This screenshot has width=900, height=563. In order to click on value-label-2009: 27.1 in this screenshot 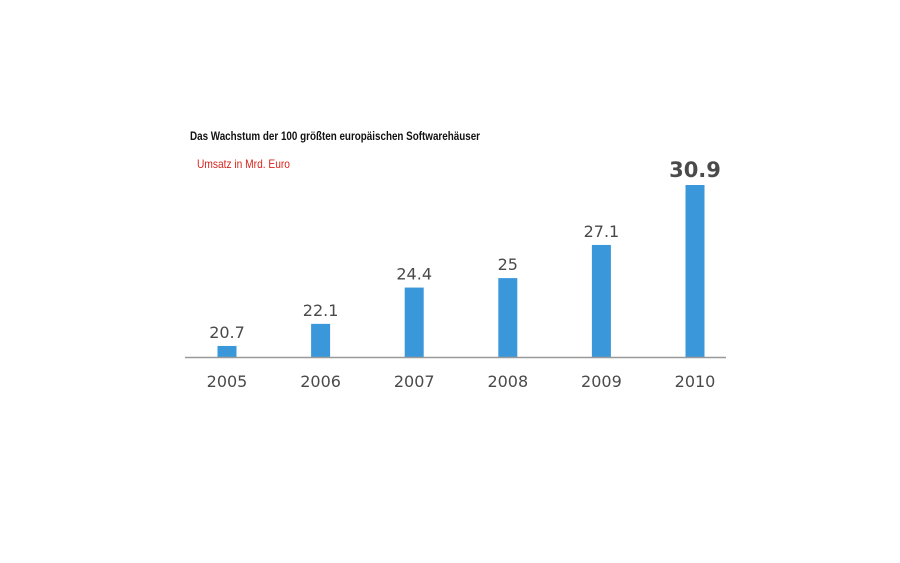, I will do `click(602, 231)`.